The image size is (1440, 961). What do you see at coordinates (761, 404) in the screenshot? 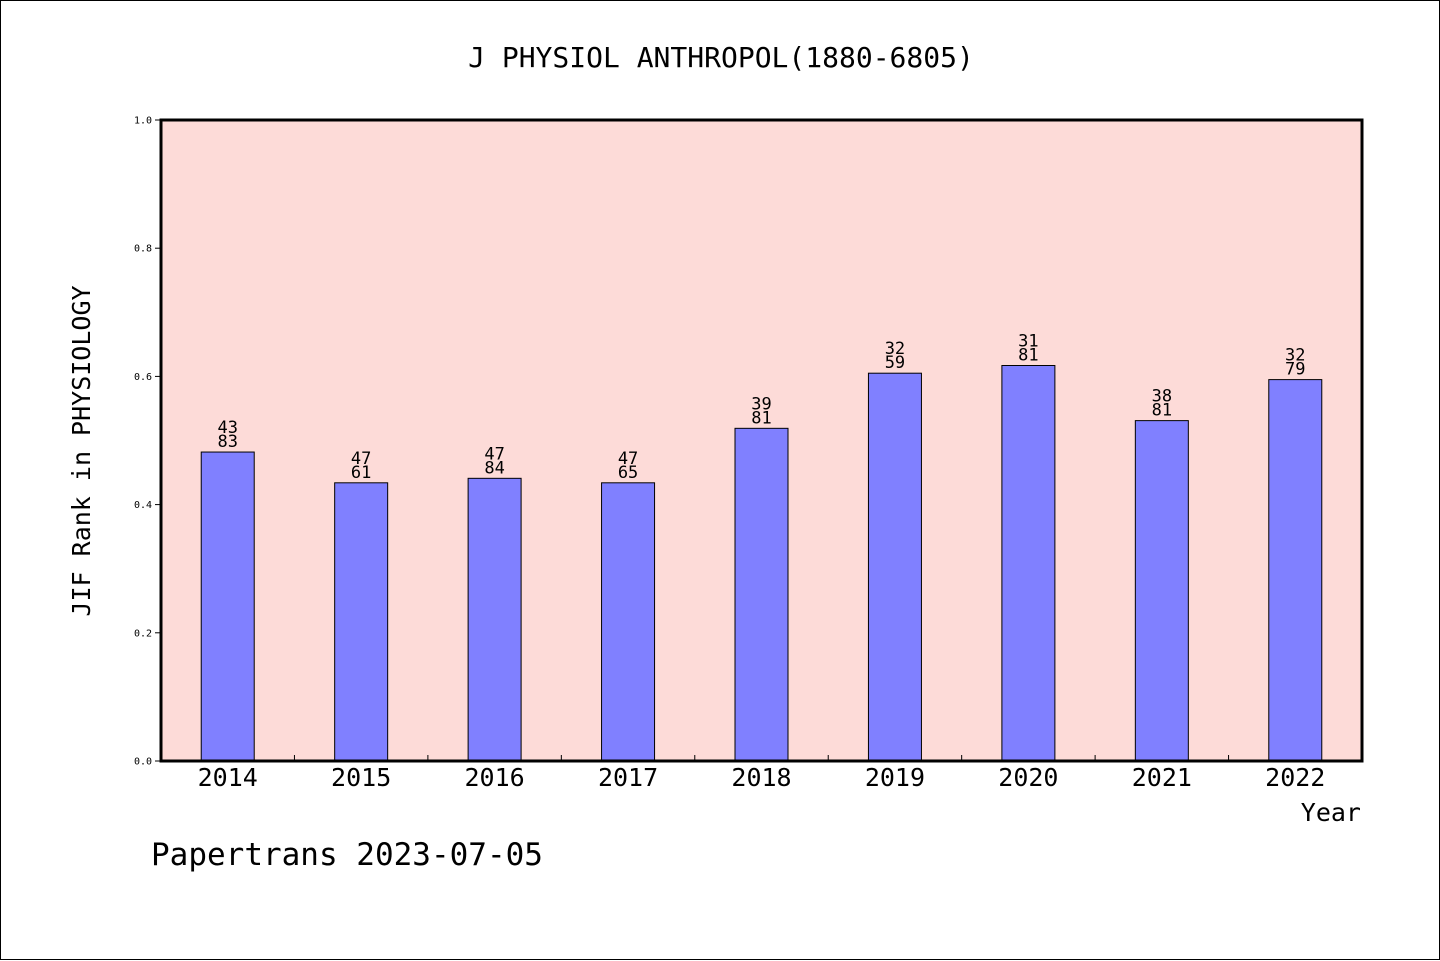
I see `bar-label-top: 39` at bounding box center [761, 404].